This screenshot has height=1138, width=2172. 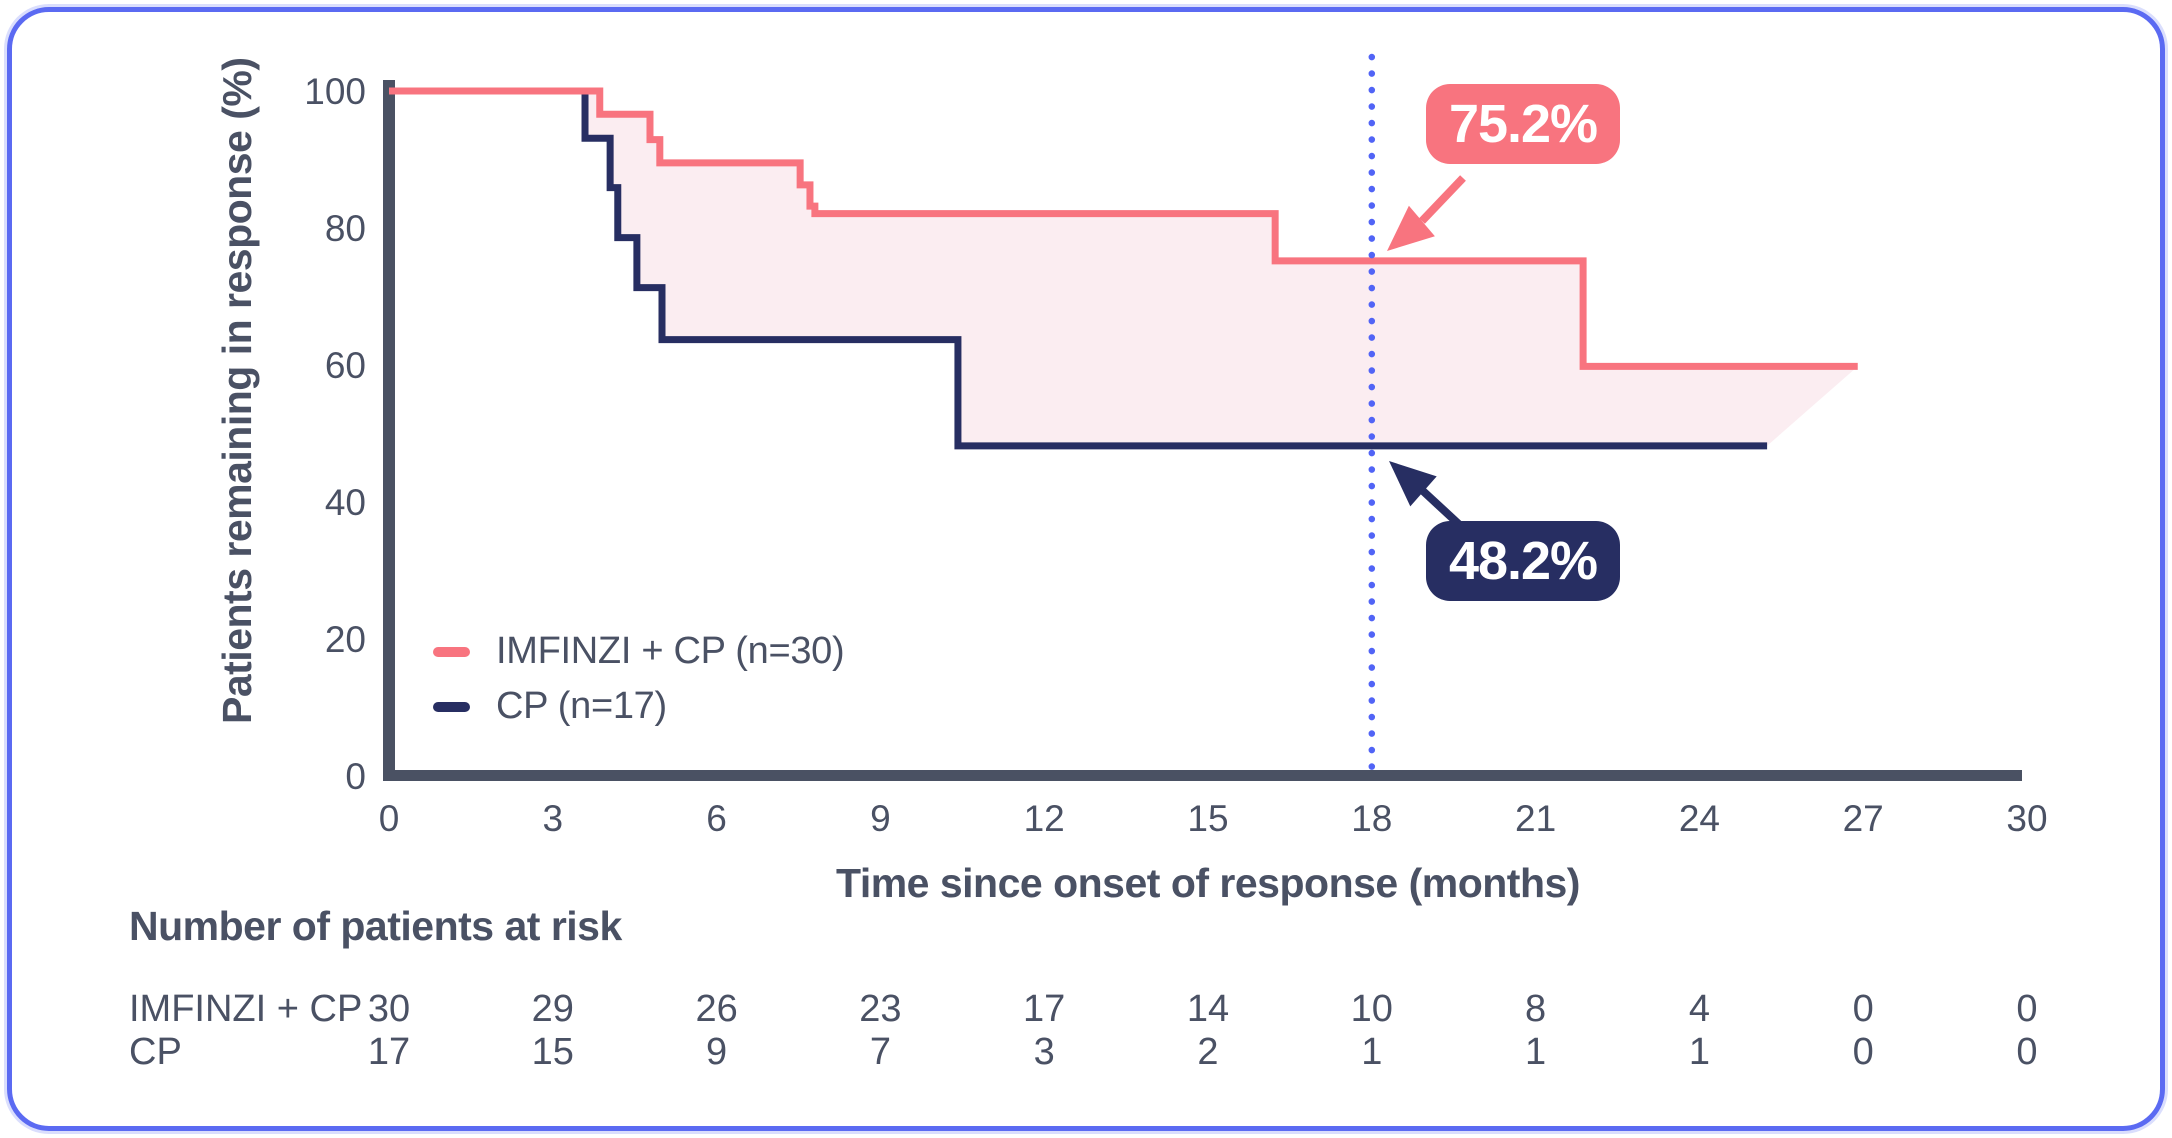 I want to click on risk-row-label: IMFINZI + CP, so click(x=246, y=1009).